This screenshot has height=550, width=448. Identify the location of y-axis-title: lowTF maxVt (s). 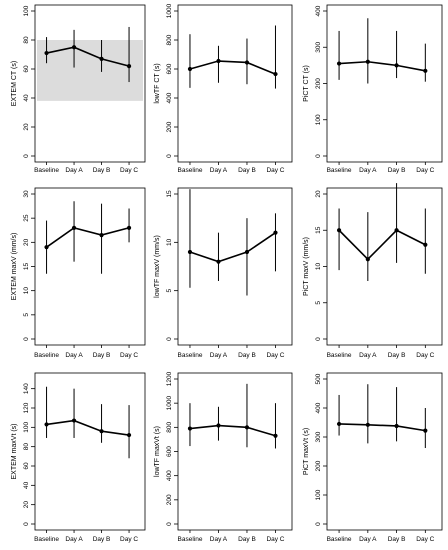
(157, 451).